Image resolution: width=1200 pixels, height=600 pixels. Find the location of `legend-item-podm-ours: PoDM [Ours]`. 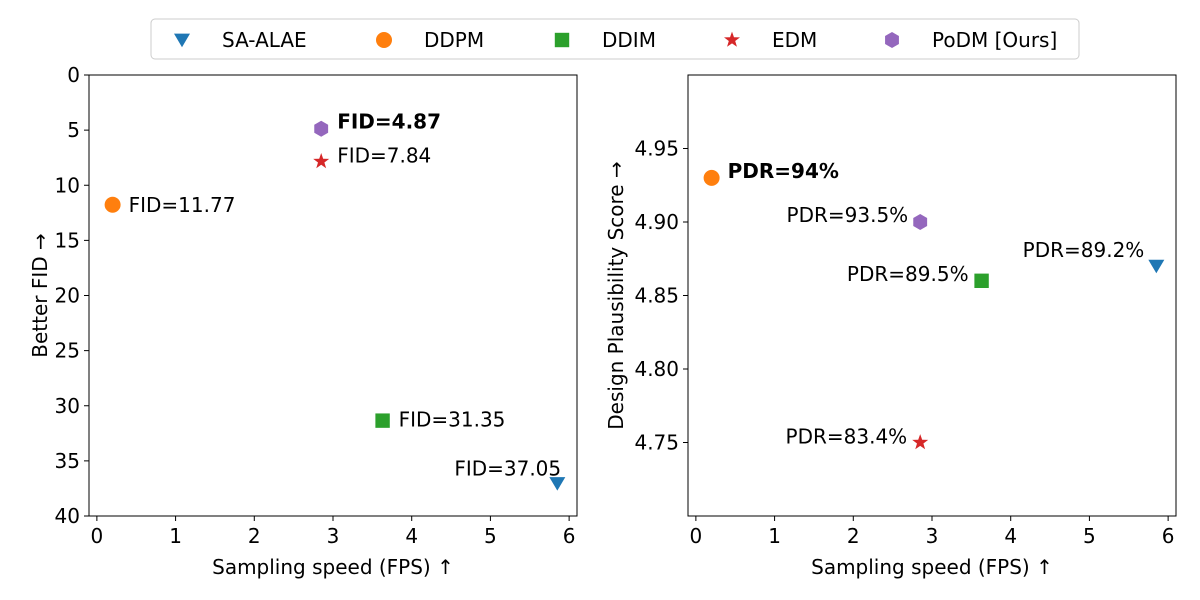

legend-item-podm-ours: PoDM [Ours] is located at coordinates (971, 40).